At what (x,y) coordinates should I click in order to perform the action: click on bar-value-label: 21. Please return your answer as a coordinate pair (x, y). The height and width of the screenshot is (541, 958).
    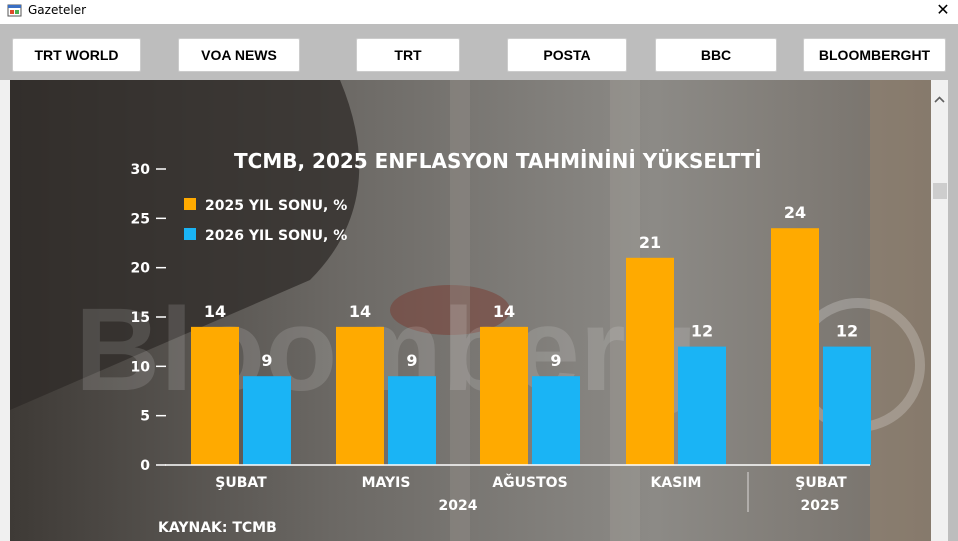
    Looking at the image, I should click on (650, 242).